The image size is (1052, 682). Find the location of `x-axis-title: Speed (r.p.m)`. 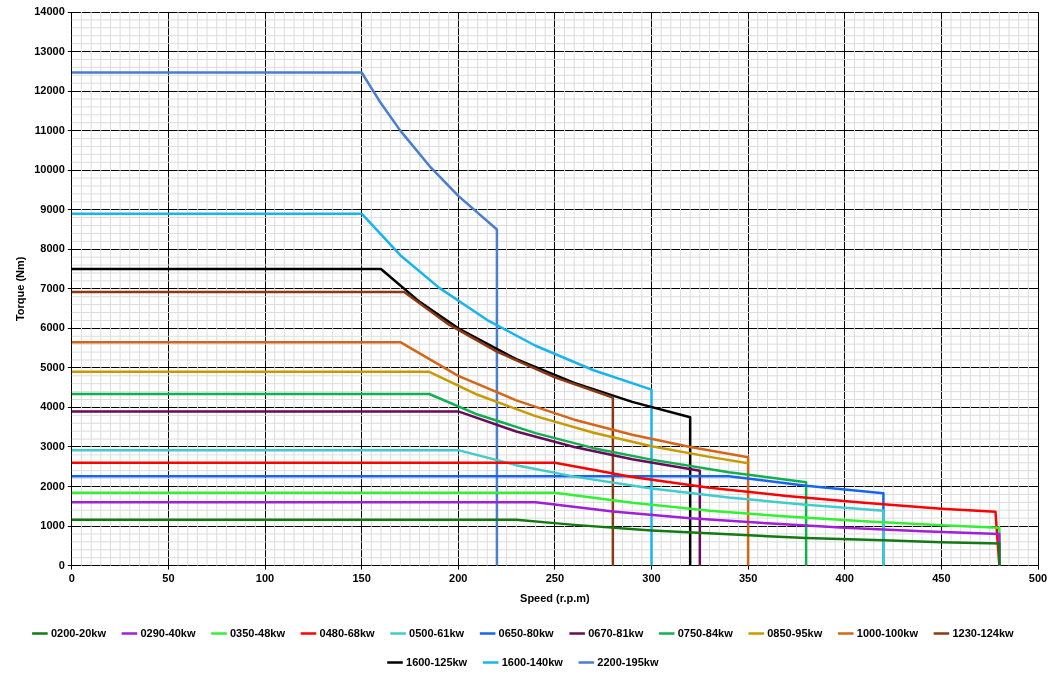

x-axis-title: Speed (r.p.m) is located at coordinates (555, 598).